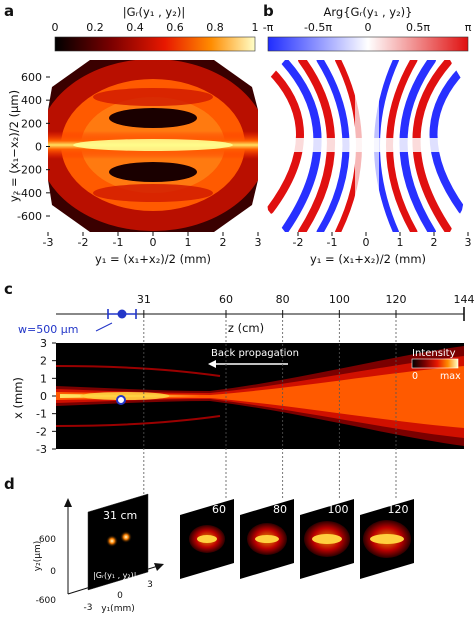 The height and width of the screenshot is (619, 474). Describe the element at coordinates (33, 147) in the screenshot. I see `panel-a-y-ticks: 600 400 200 0 -200 -400 -600` at that location.